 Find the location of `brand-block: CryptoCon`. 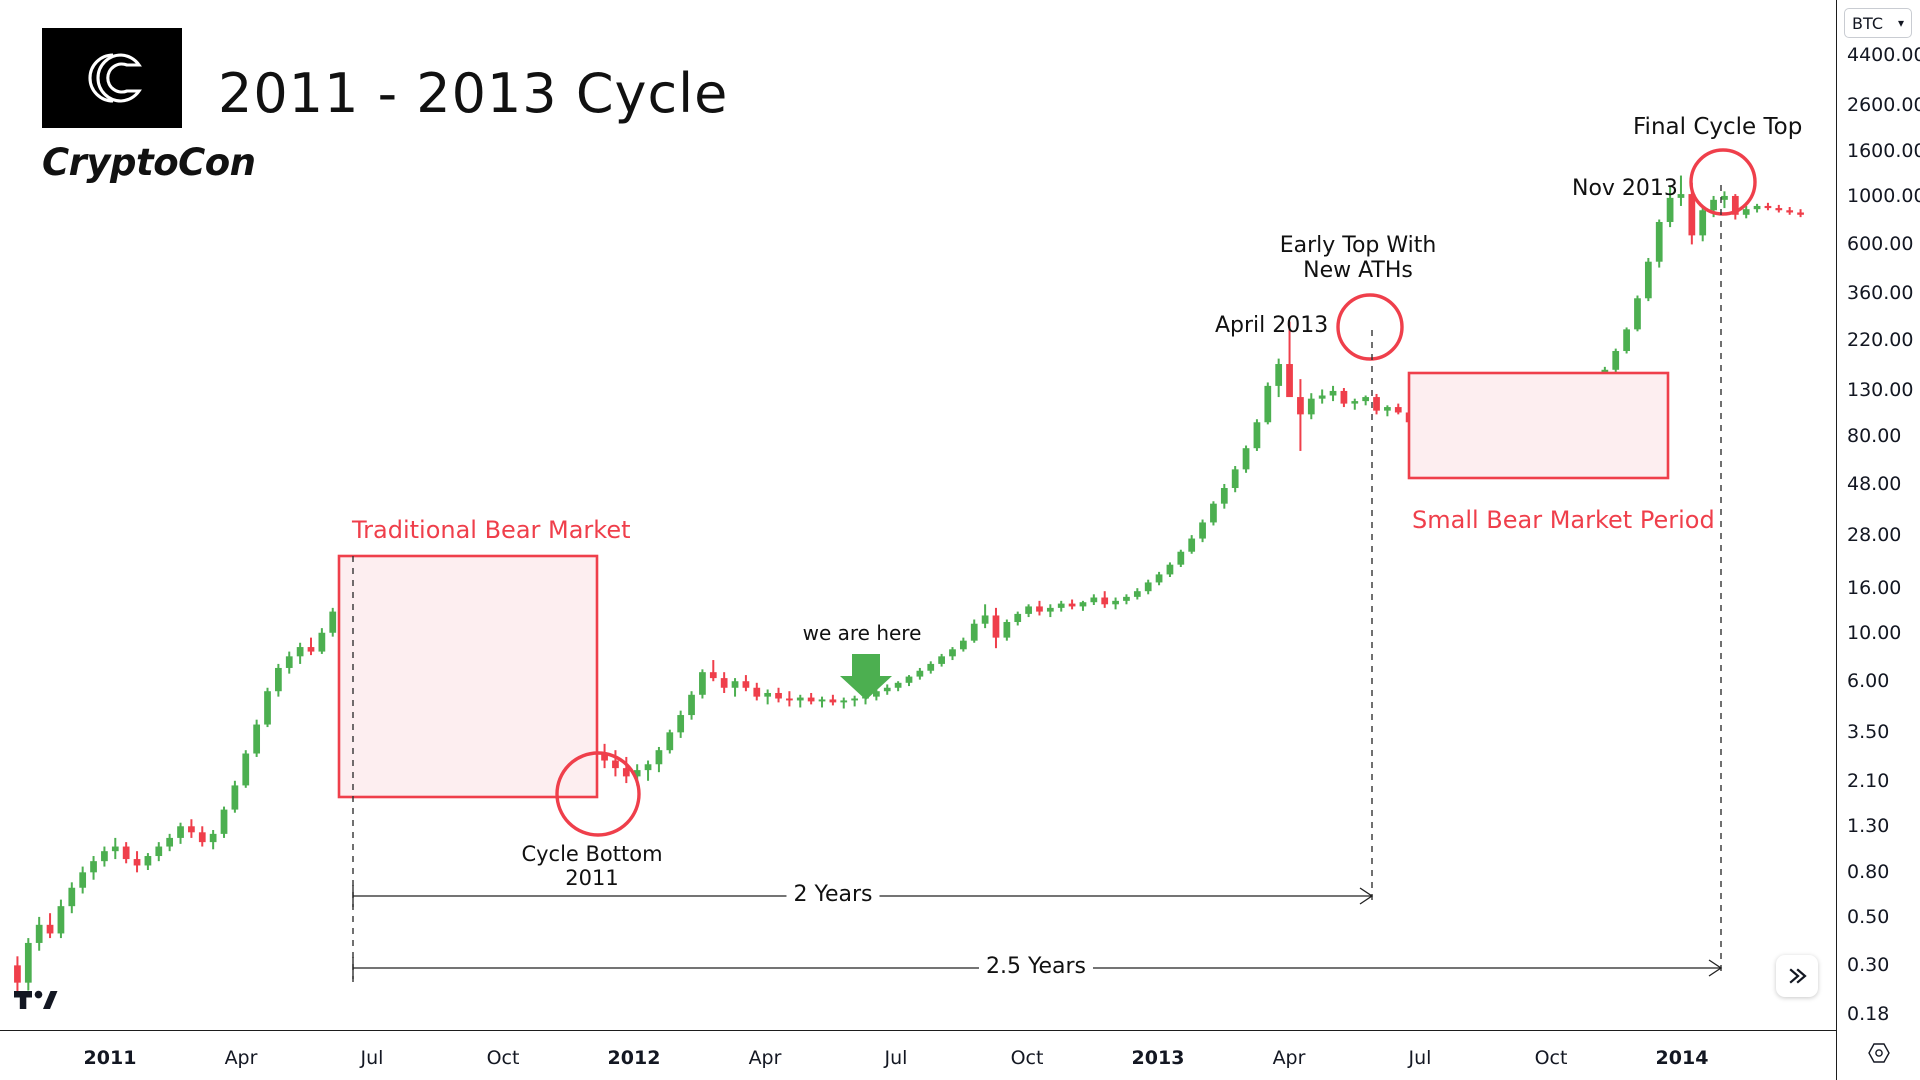

brand-block: CryptoCon is located at coordinates (149, 104).